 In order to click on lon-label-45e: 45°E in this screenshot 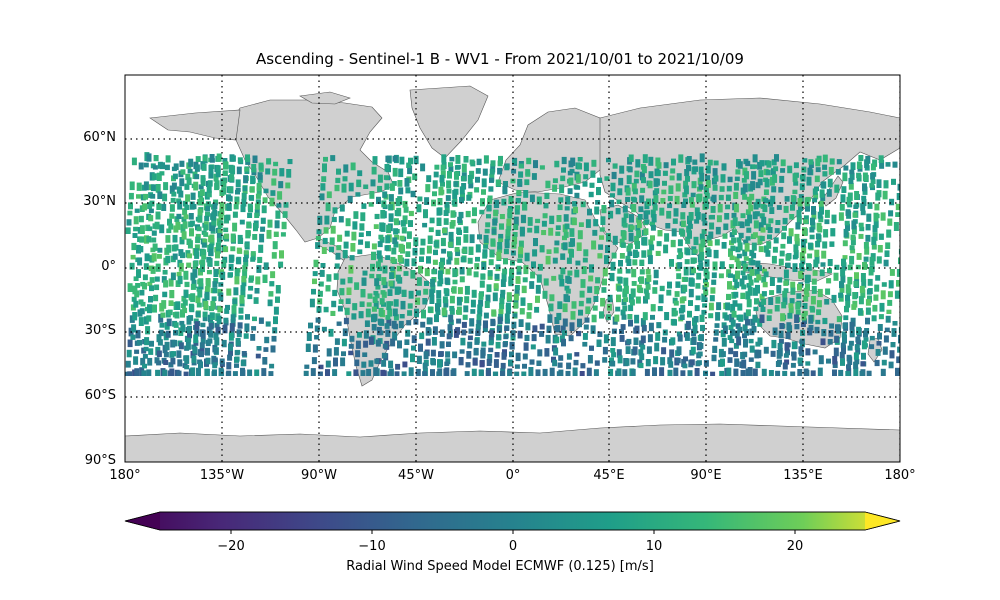, I will do `click(609, 475)`.